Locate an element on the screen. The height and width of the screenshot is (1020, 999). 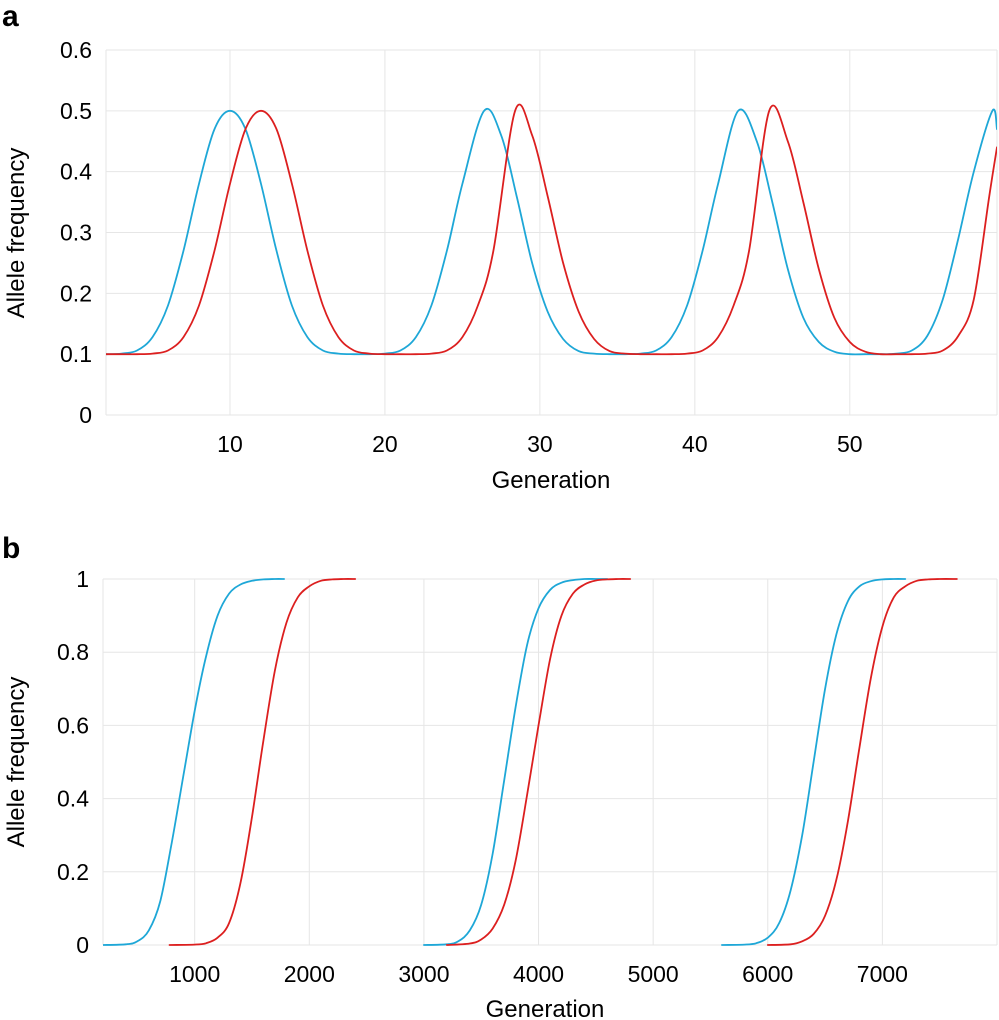
panel-a-y-tick-label: 0.3 is located at coordinates (76, 233).